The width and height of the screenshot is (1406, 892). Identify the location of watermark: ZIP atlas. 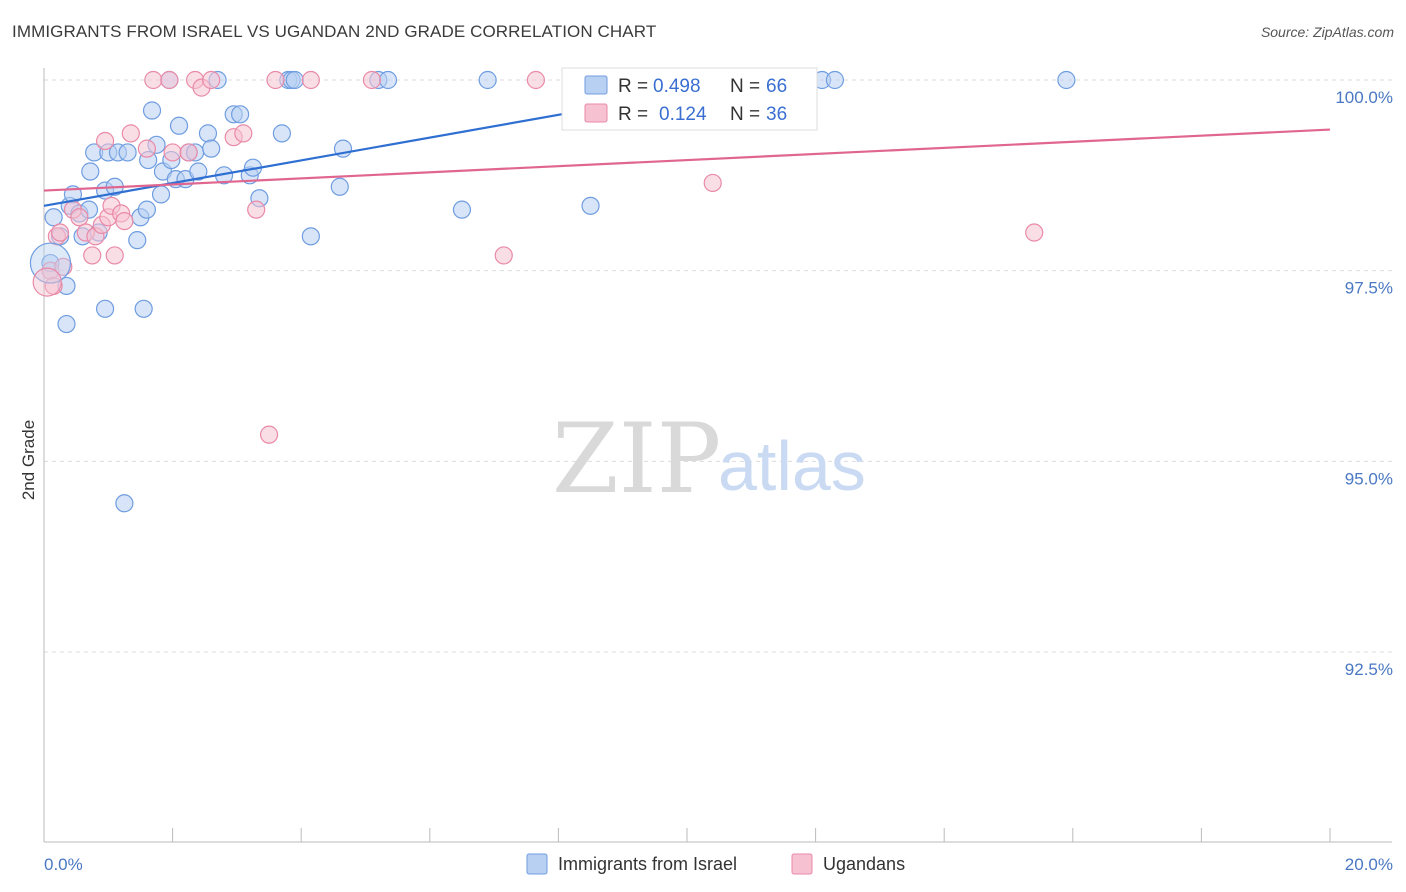
(709, 459).